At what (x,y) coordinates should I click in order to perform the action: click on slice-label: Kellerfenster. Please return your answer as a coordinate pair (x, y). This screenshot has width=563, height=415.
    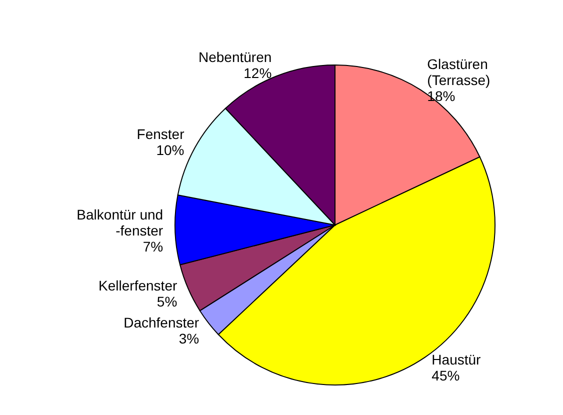
    Looking at the image, I should click on (138, 285).